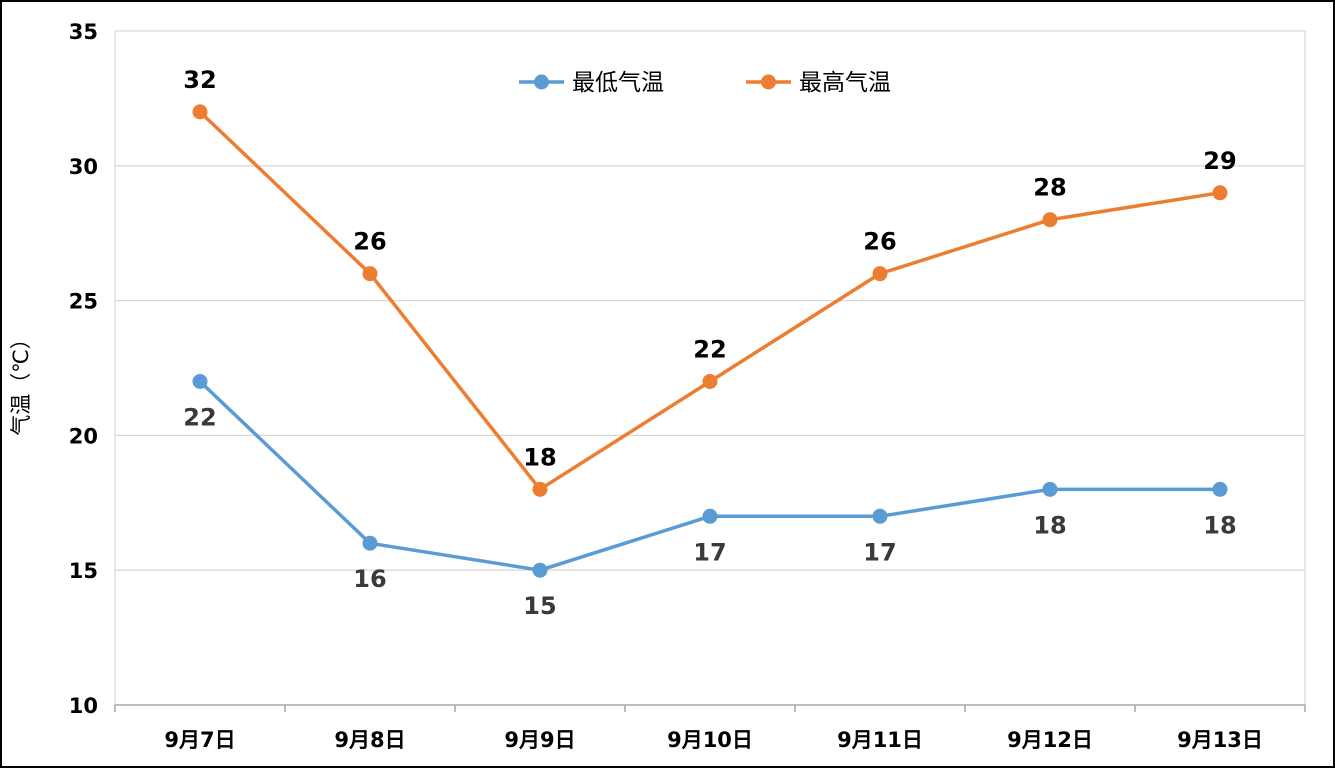 This screenshot has width=1335, height=768. Describe the element at coordinates (83, 32) in the screenshot. I see `y-tick-label: 35` at that location.